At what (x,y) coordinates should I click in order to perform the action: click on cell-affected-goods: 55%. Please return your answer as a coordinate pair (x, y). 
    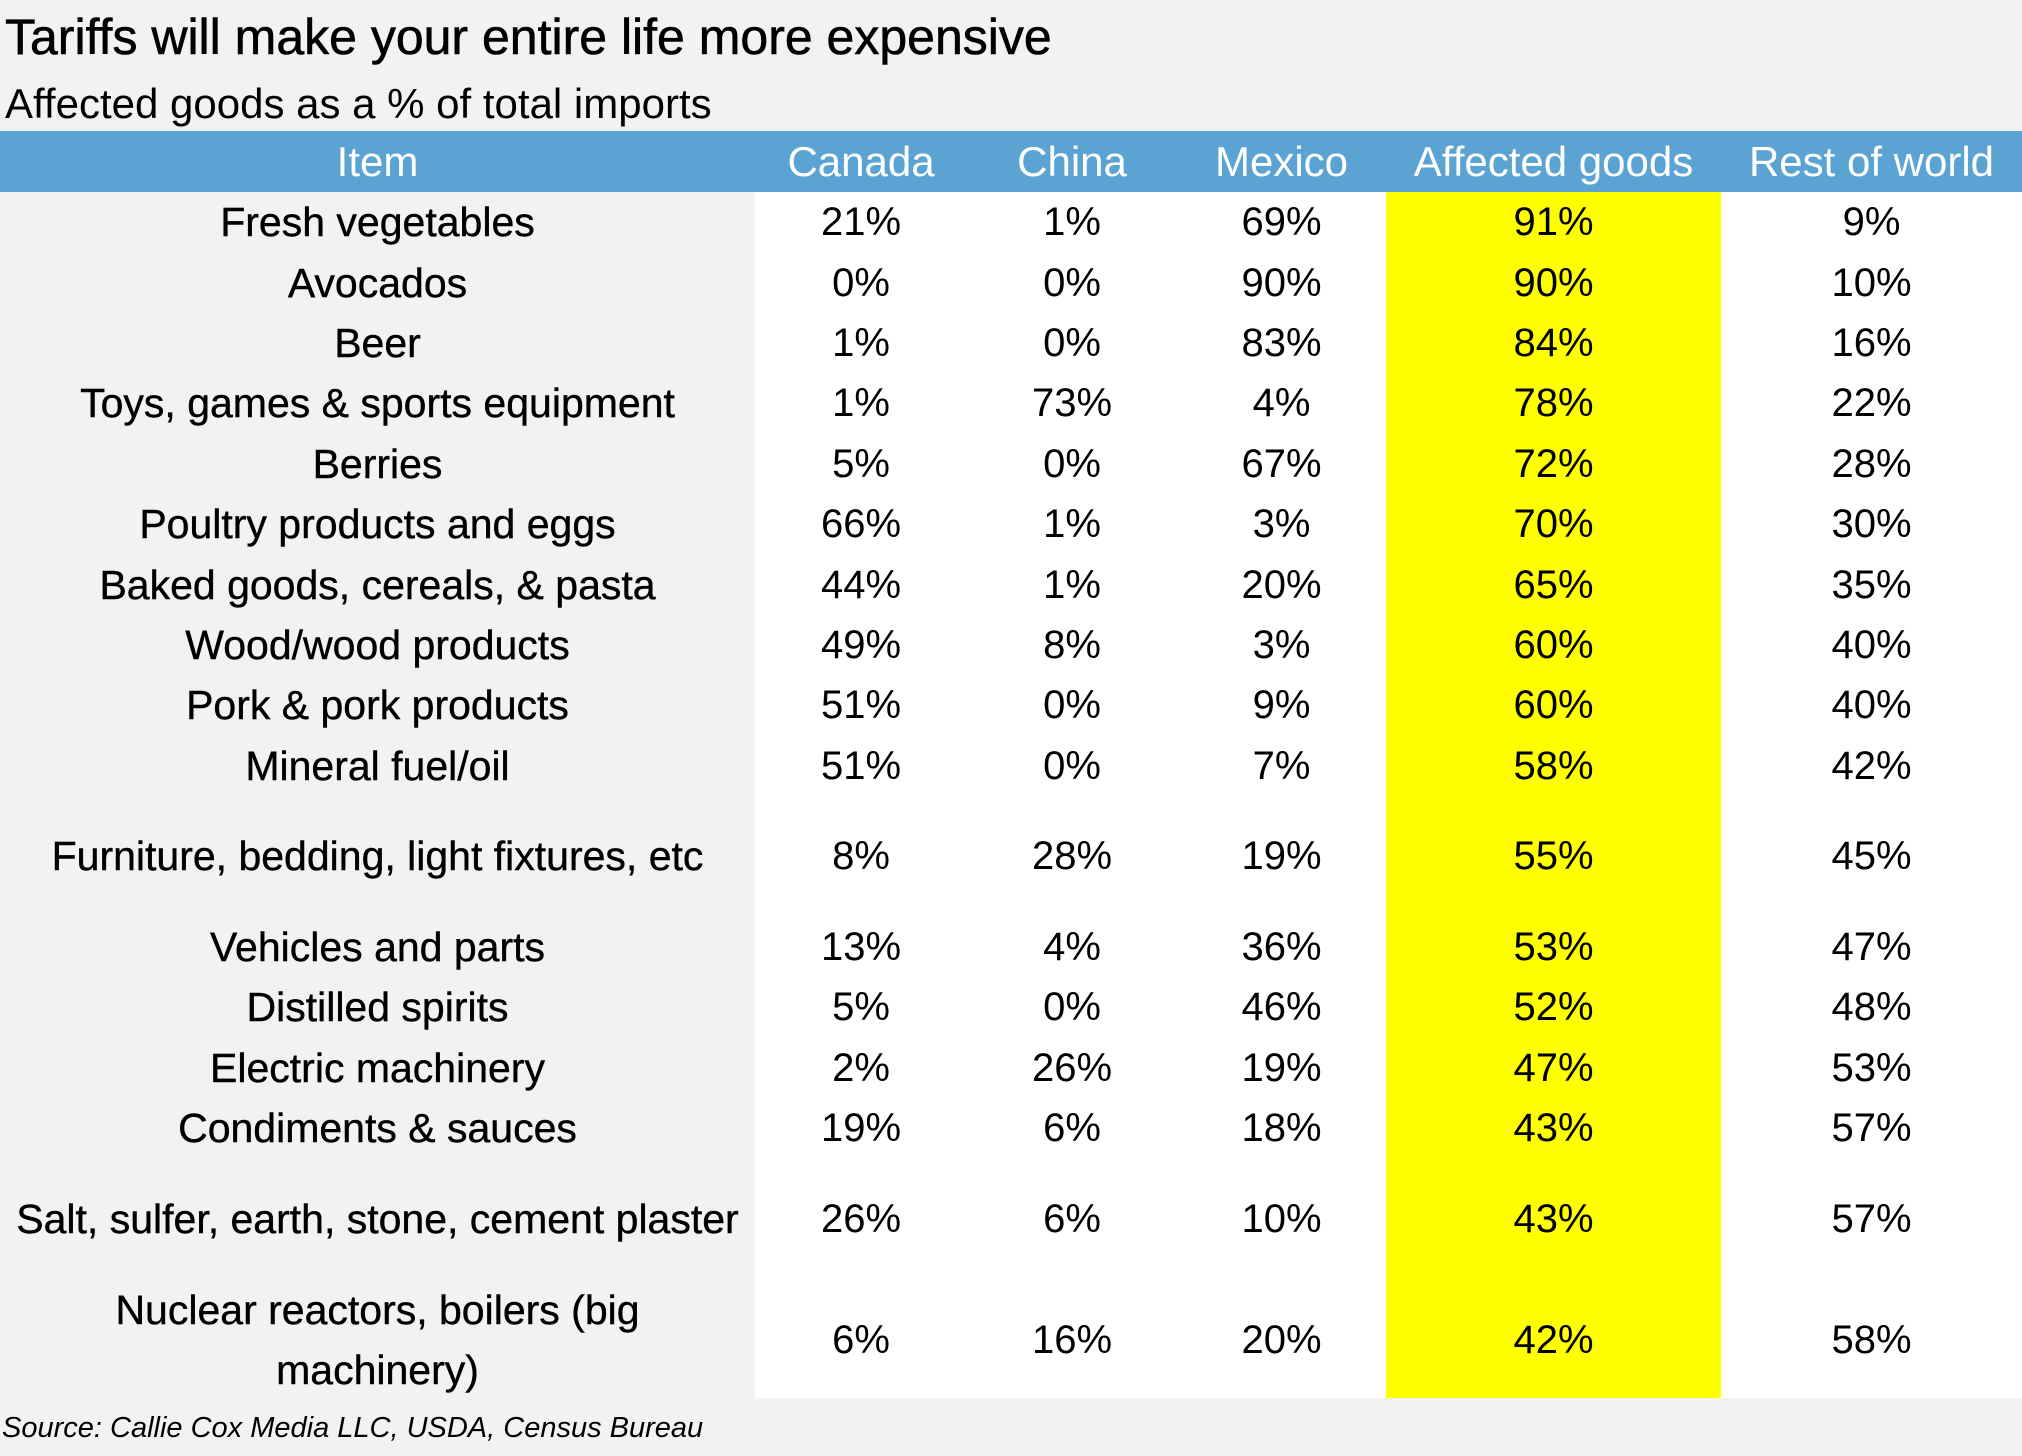
    Looking at the image, I should click on (1553, 856).